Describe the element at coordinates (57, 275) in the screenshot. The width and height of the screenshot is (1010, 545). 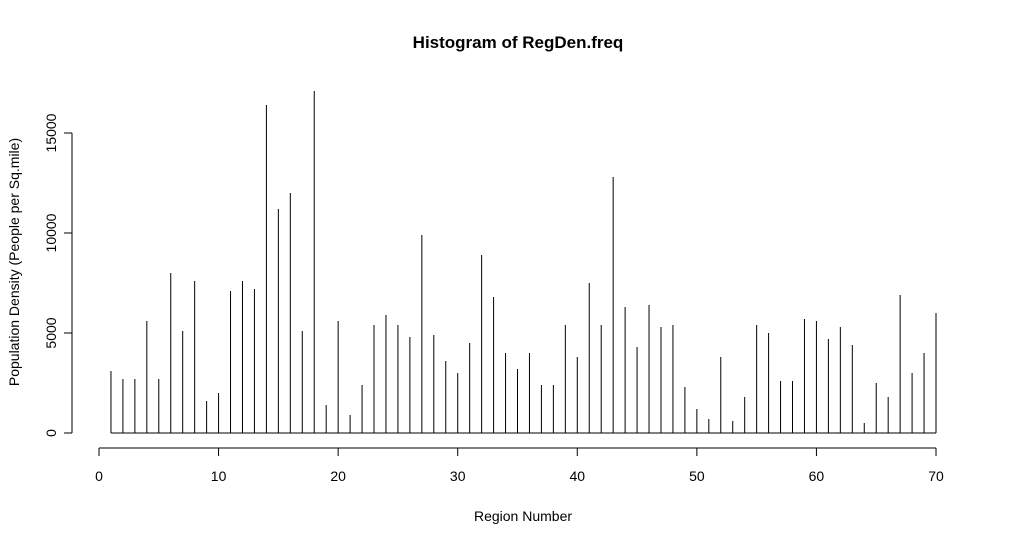
I see `y-axis: 0 5000 10000 15000` at that location.